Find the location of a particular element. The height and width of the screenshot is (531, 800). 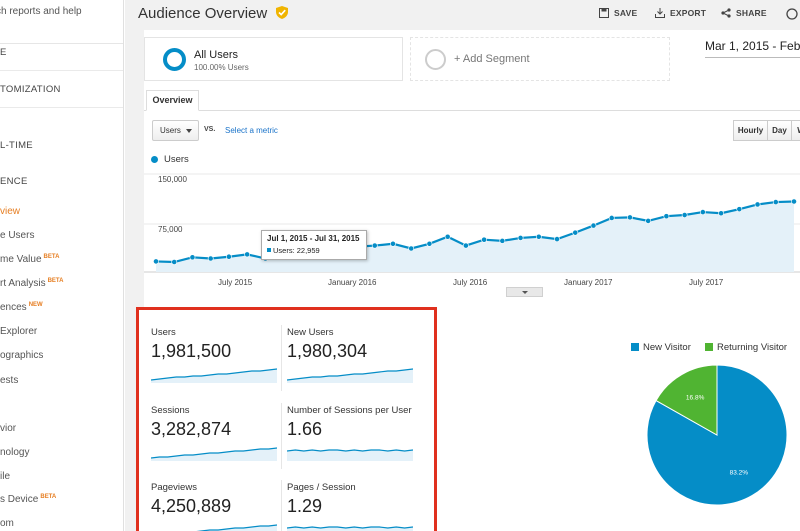

sidebar-item-technology: nology is located at coordinates (61, 452).